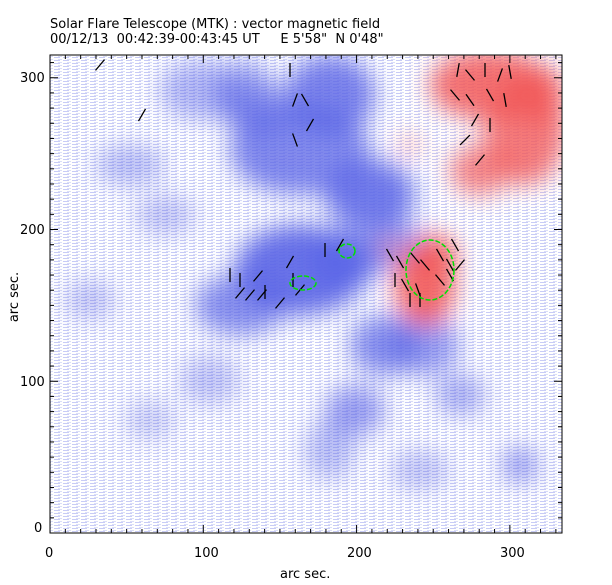 This screenshot has height=585, width=612. What do you see at coordinates (32, 78) in the screenshot?
I see `y-tick-label: 300` at bounding box center [32, 78].